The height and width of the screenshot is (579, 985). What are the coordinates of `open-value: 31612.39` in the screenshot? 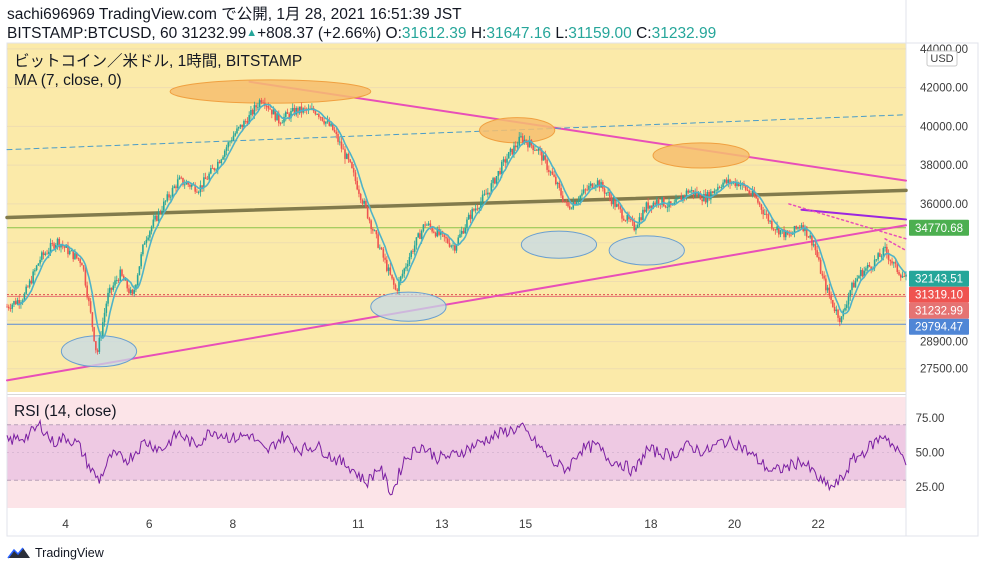 It's located at (434, 33).